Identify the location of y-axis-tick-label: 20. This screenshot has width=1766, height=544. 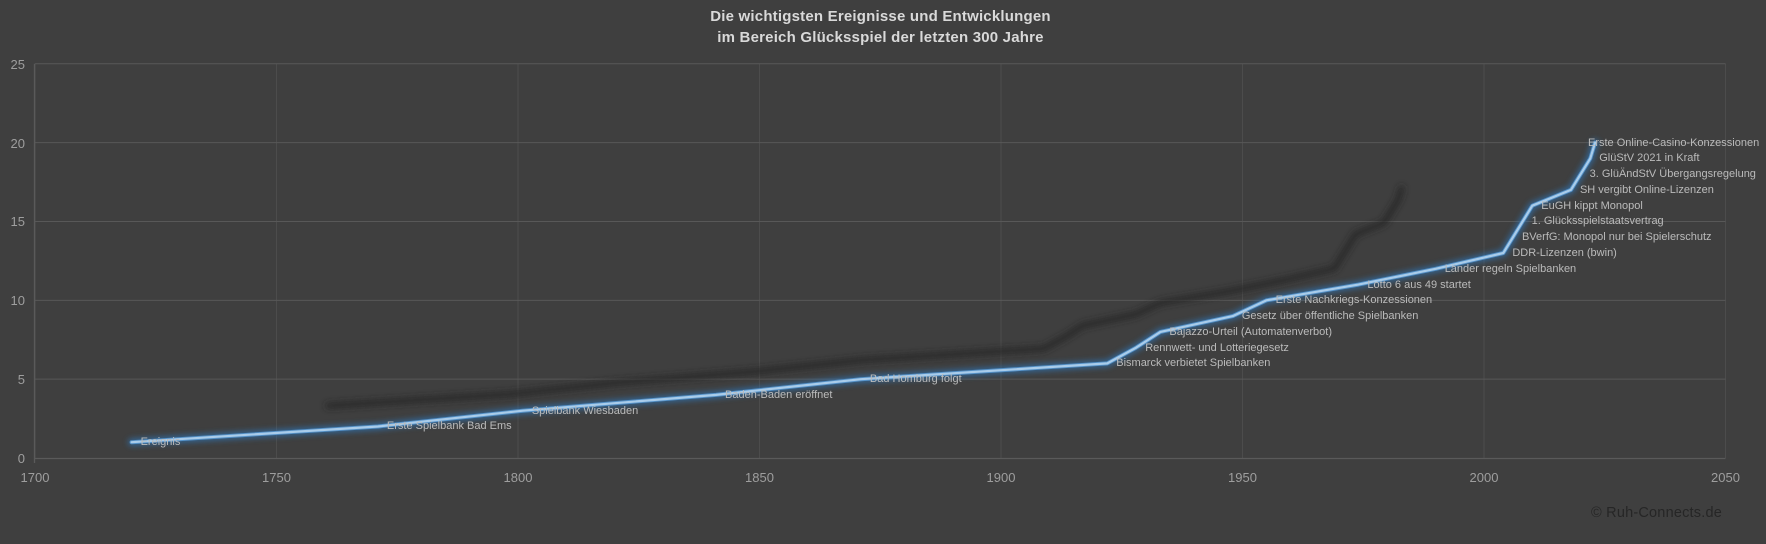
(17, 143).